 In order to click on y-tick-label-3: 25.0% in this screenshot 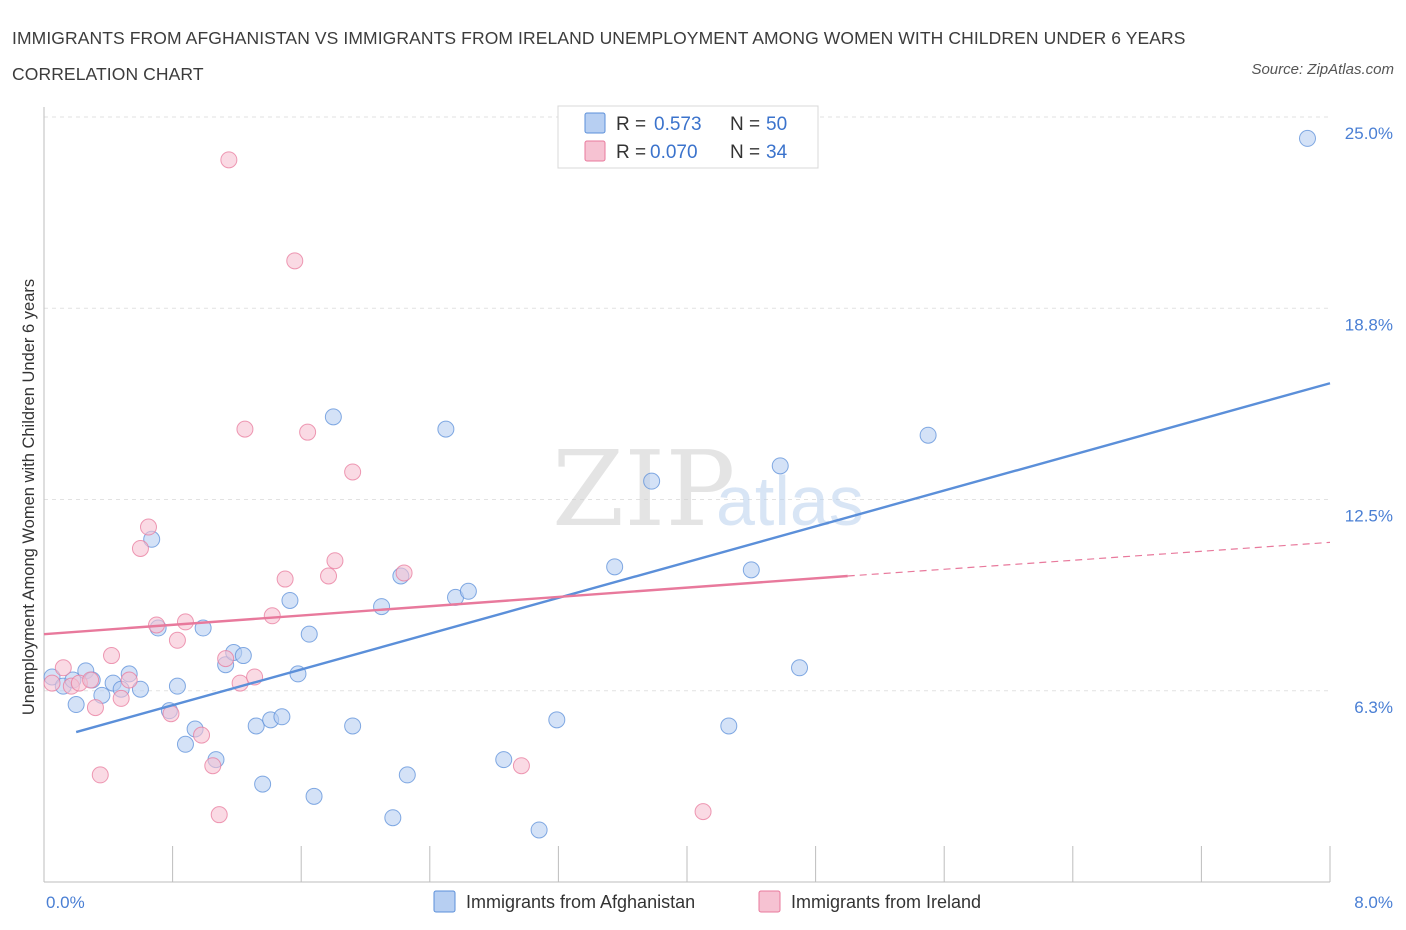, I will do `click(1369, 133)`.